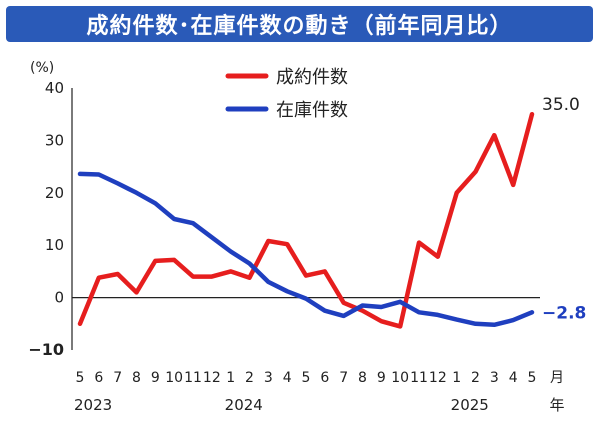 This screenshot has height=430, width=599. I want to click on x-unit-month: 月, so click(557, 378).